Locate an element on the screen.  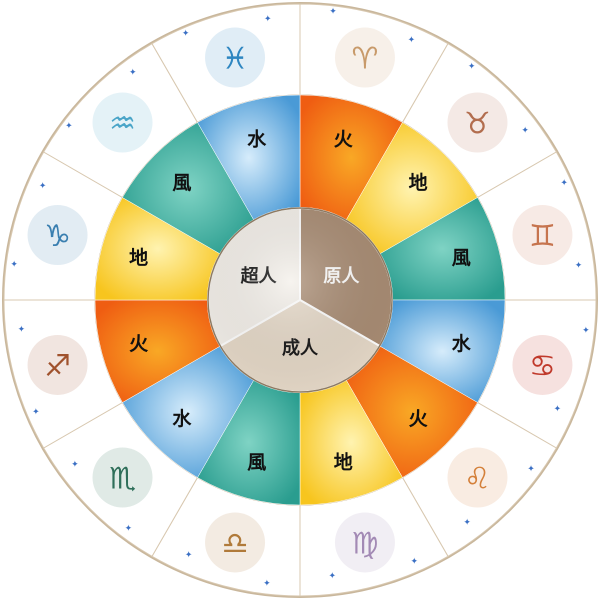
gemini-illustration is located at coordinates (542, 235).